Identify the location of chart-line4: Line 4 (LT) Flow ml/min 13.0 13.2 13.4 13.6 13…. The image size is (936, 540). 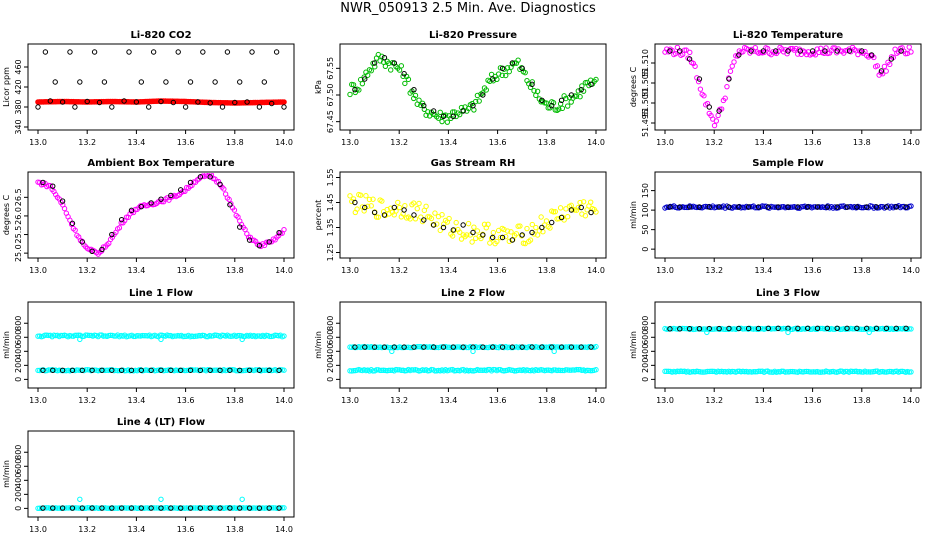
(148, 475).